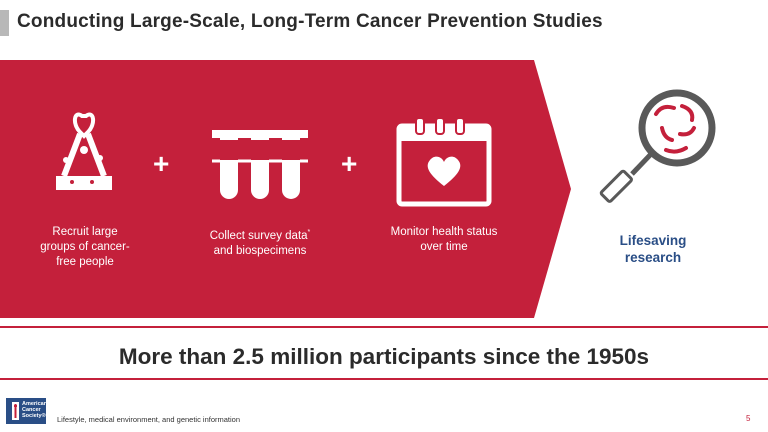  I want to click on acs-logo-text: American Cancer Society®, so click(35, 410).